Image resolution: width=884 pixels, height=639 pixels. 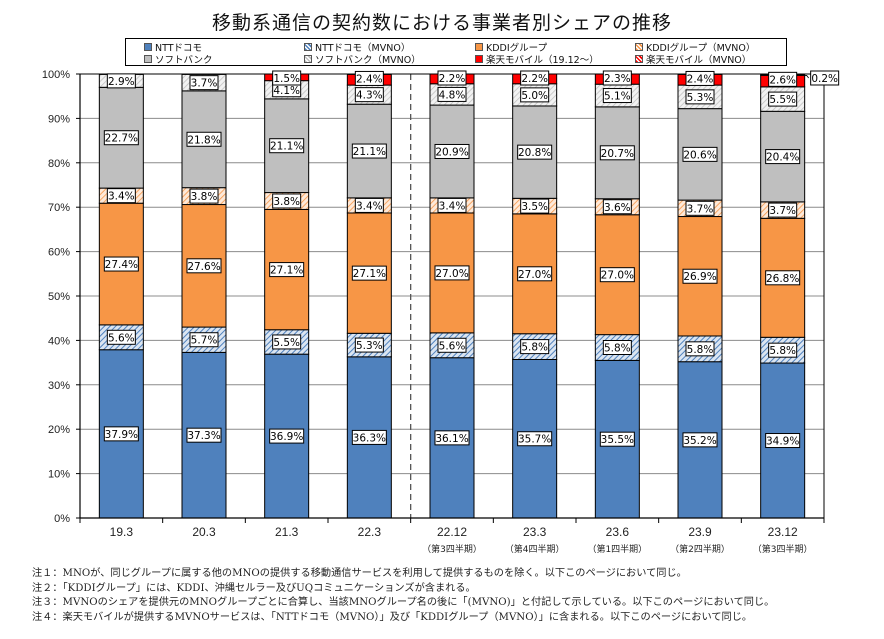 What do you see at coordinates (363, 48) in the screenshot?
I see `legend-label: NTTドコモ（MVNO）` at bounding box center [363, 48].